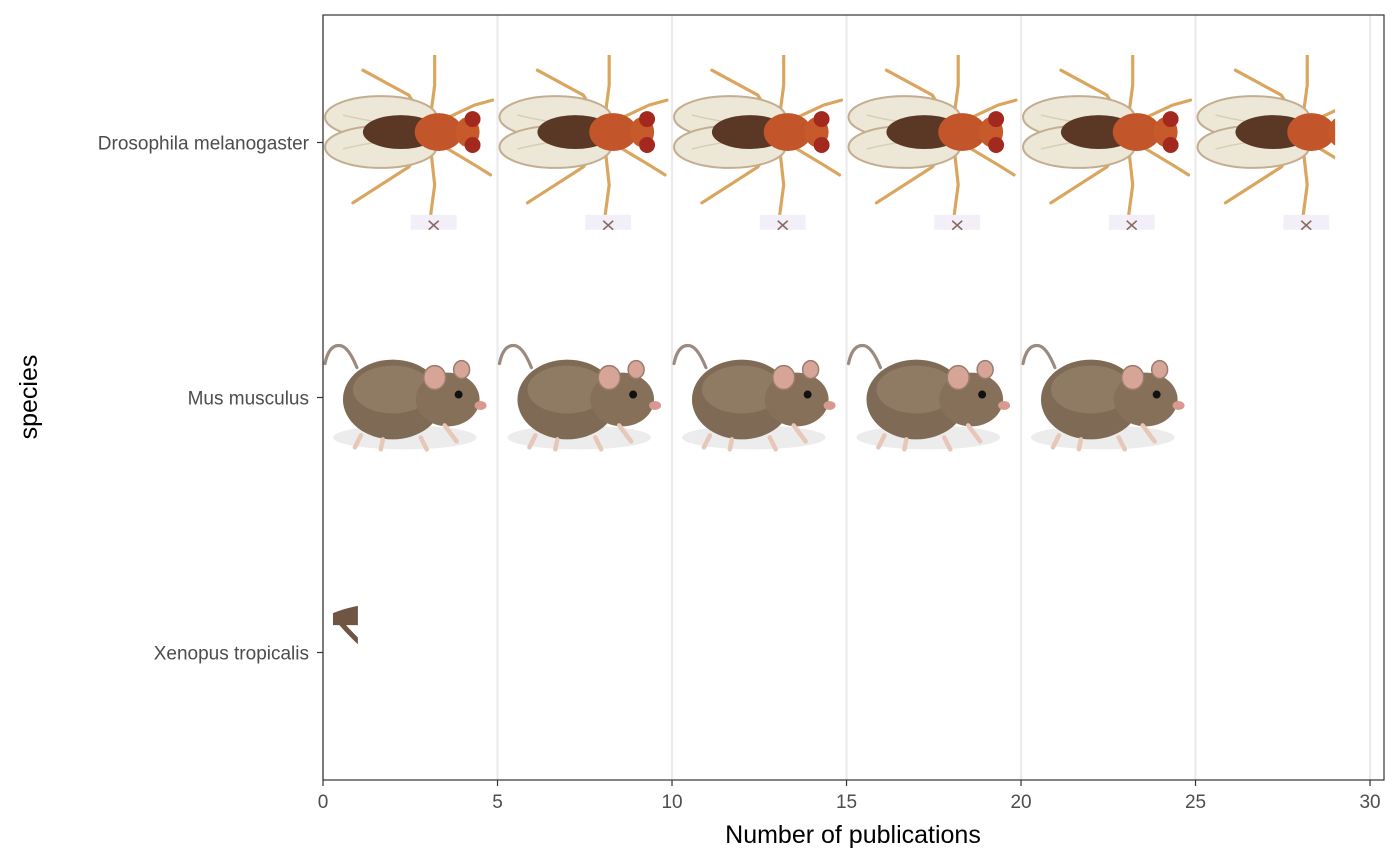 The height and width of the screenshot is (865, 1400). Describe the element at coordinates (248, 399) in the screenshot. I see `y-tick-label: Mus musculus` at that location.